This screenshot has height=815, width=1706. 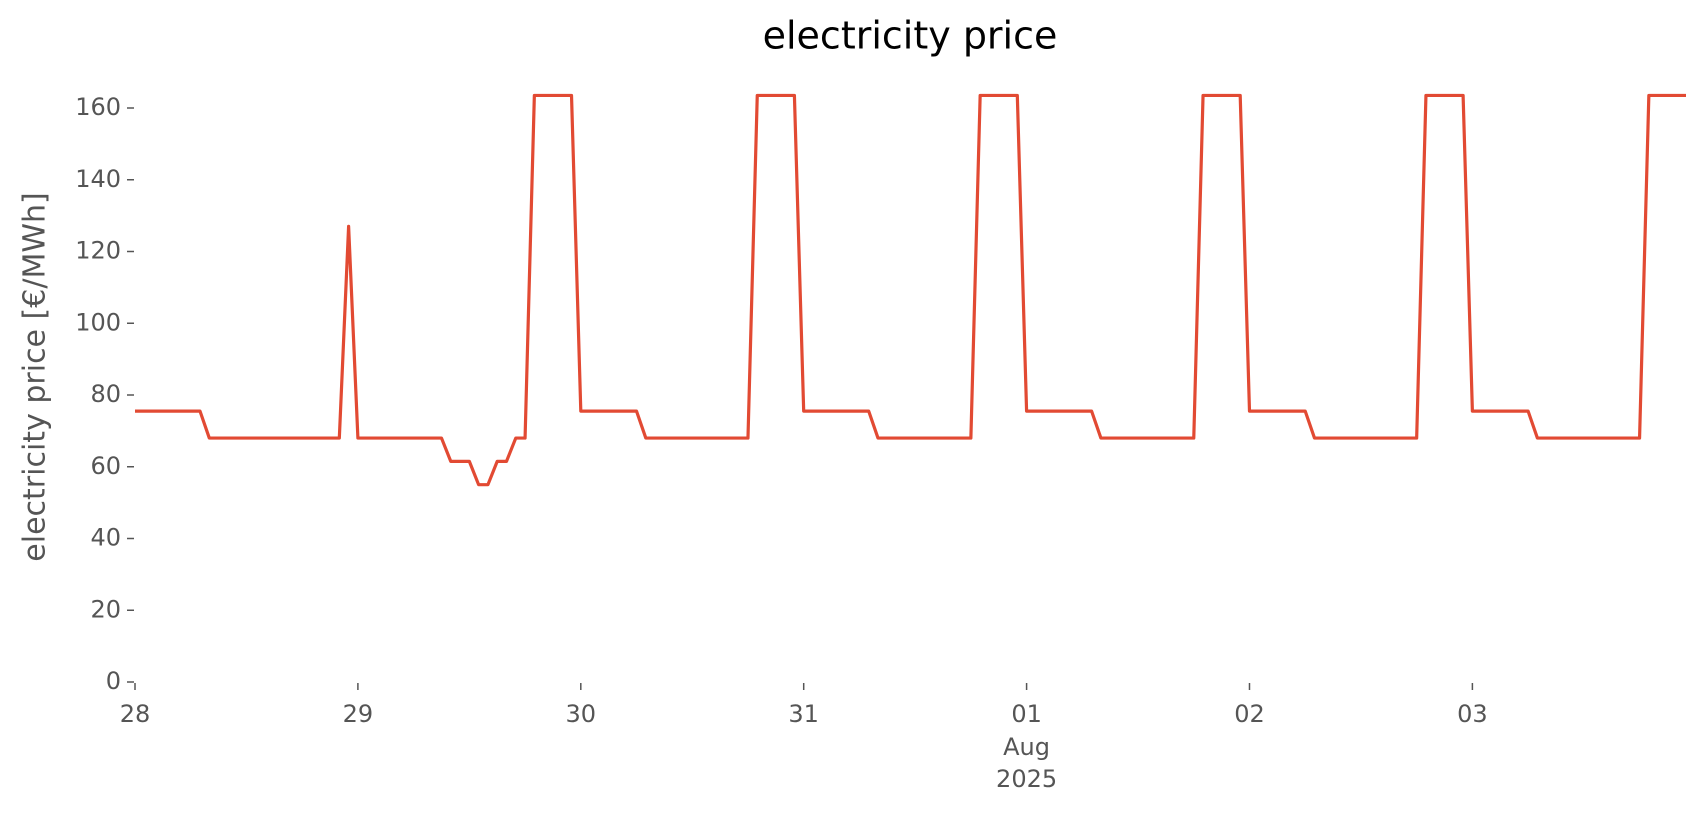 I want to click on x-tick-label: 01, so click(x=1026, y=714).